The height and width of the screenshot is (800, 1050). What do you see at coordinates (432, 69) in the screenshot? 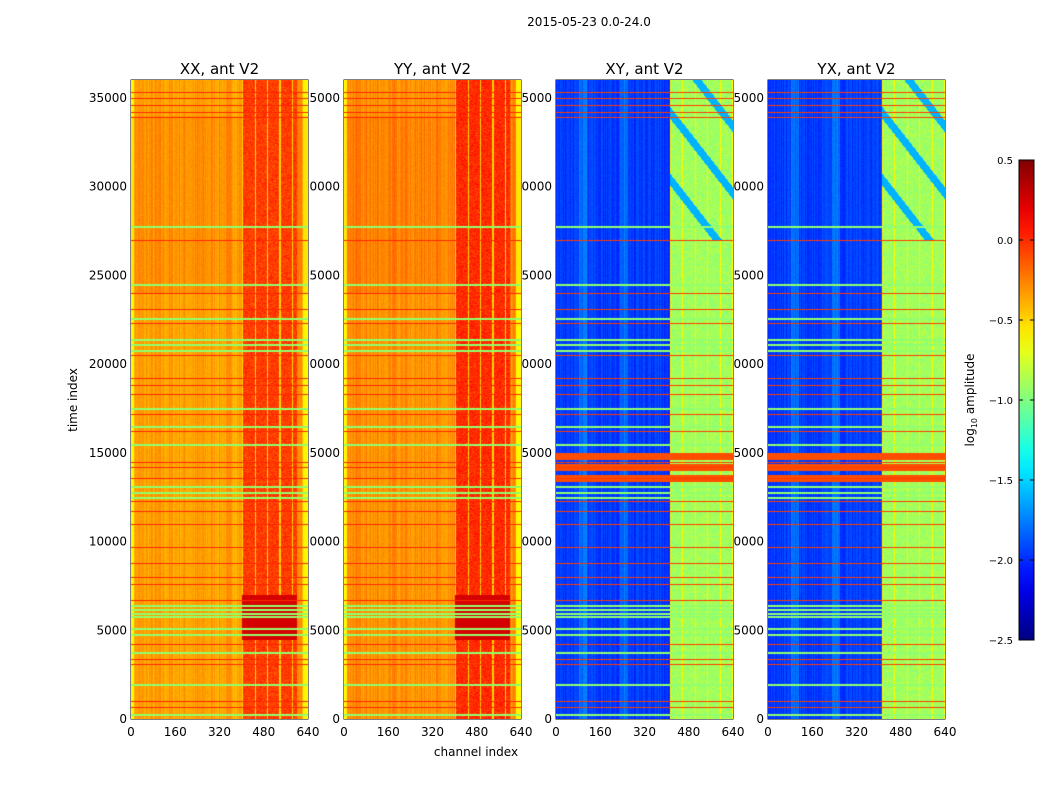
I see `panel-title: YY, ant V2` at bounding box center [432, 69].